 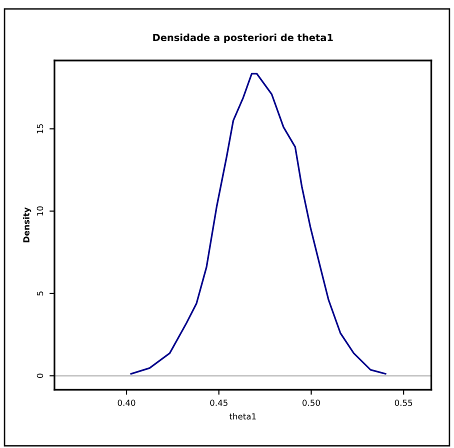 I want to click on x-axis-title: theta1, so click(x=242, y=416).